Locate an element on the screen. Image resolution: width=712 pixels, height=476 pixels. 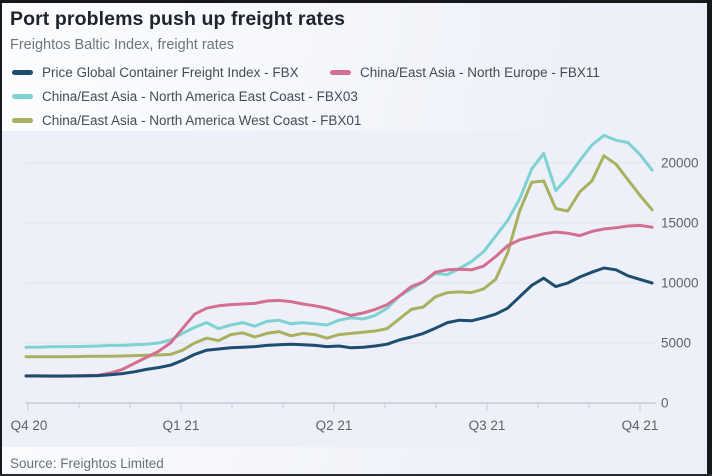
frame-border-top is located at coordinates (356, 1).